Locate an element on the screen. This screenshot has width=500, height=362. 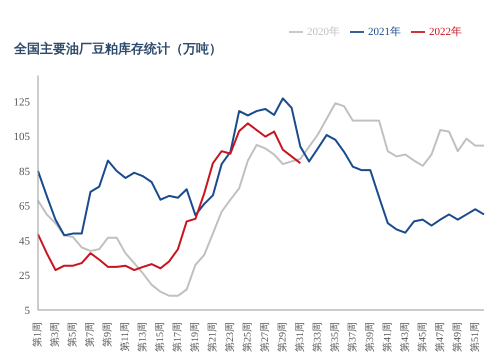
x-tick-label: 第41周 is located at coordinates (387, 337).